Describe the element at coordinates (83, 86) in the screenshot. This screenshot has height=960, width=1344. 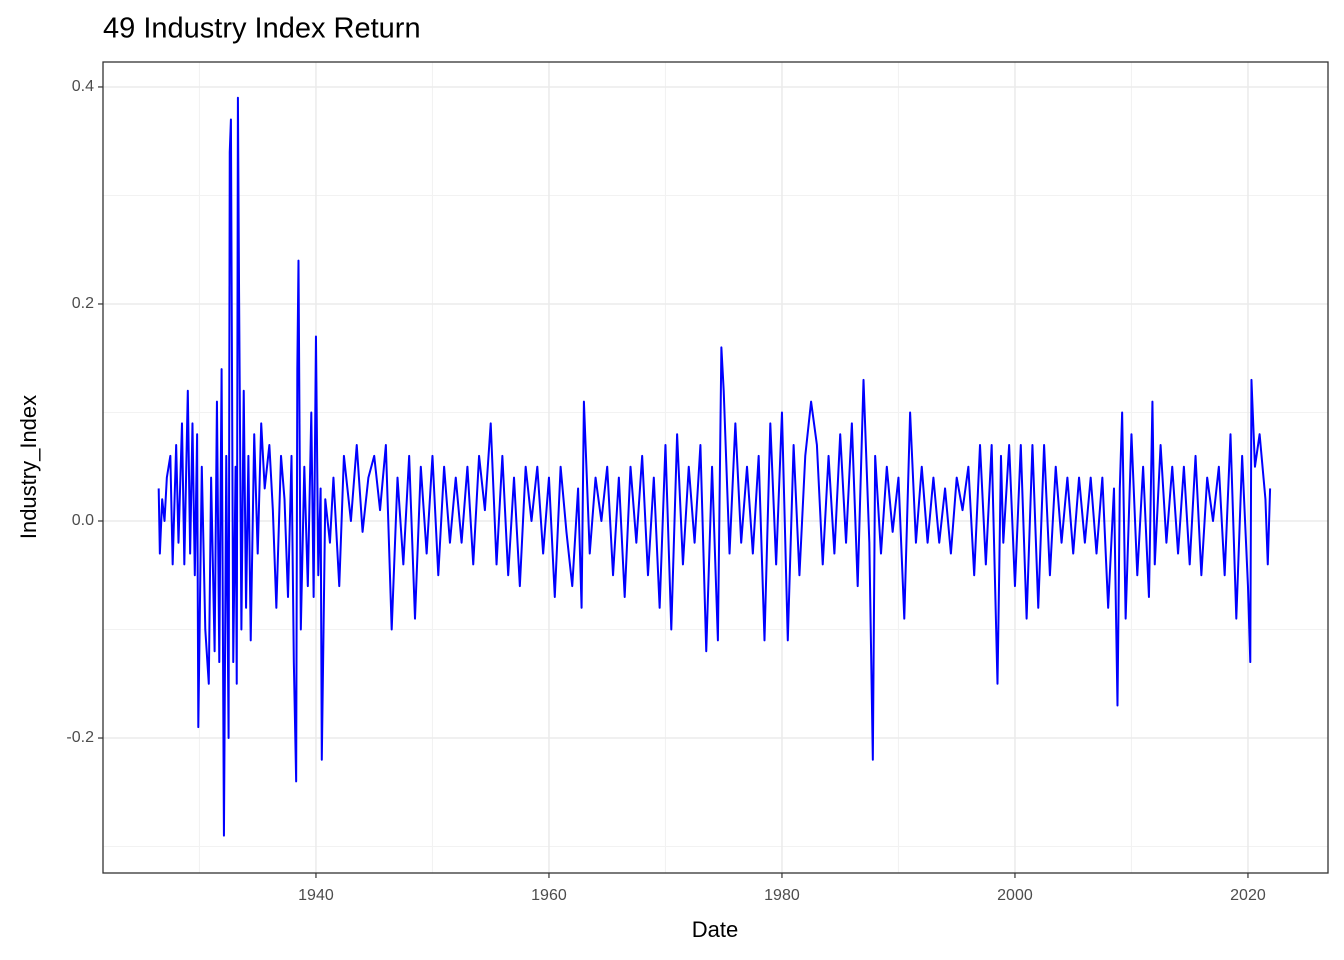
I see `y-tick-label: 0.4` at that location.